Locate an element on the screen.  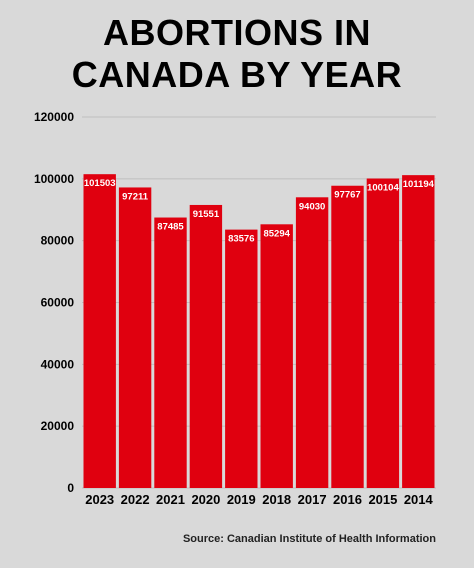
data-label: 101194 is located at coordinates (419, 184).